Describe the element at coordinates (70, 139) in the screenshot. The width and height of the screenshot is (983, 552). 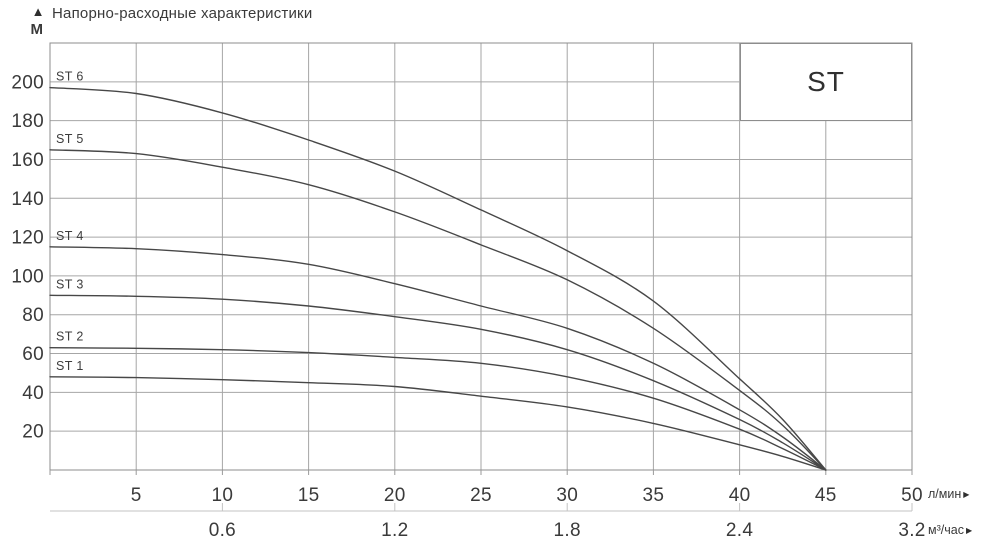
I see `curve-label-st-5: ST 5` at that location.